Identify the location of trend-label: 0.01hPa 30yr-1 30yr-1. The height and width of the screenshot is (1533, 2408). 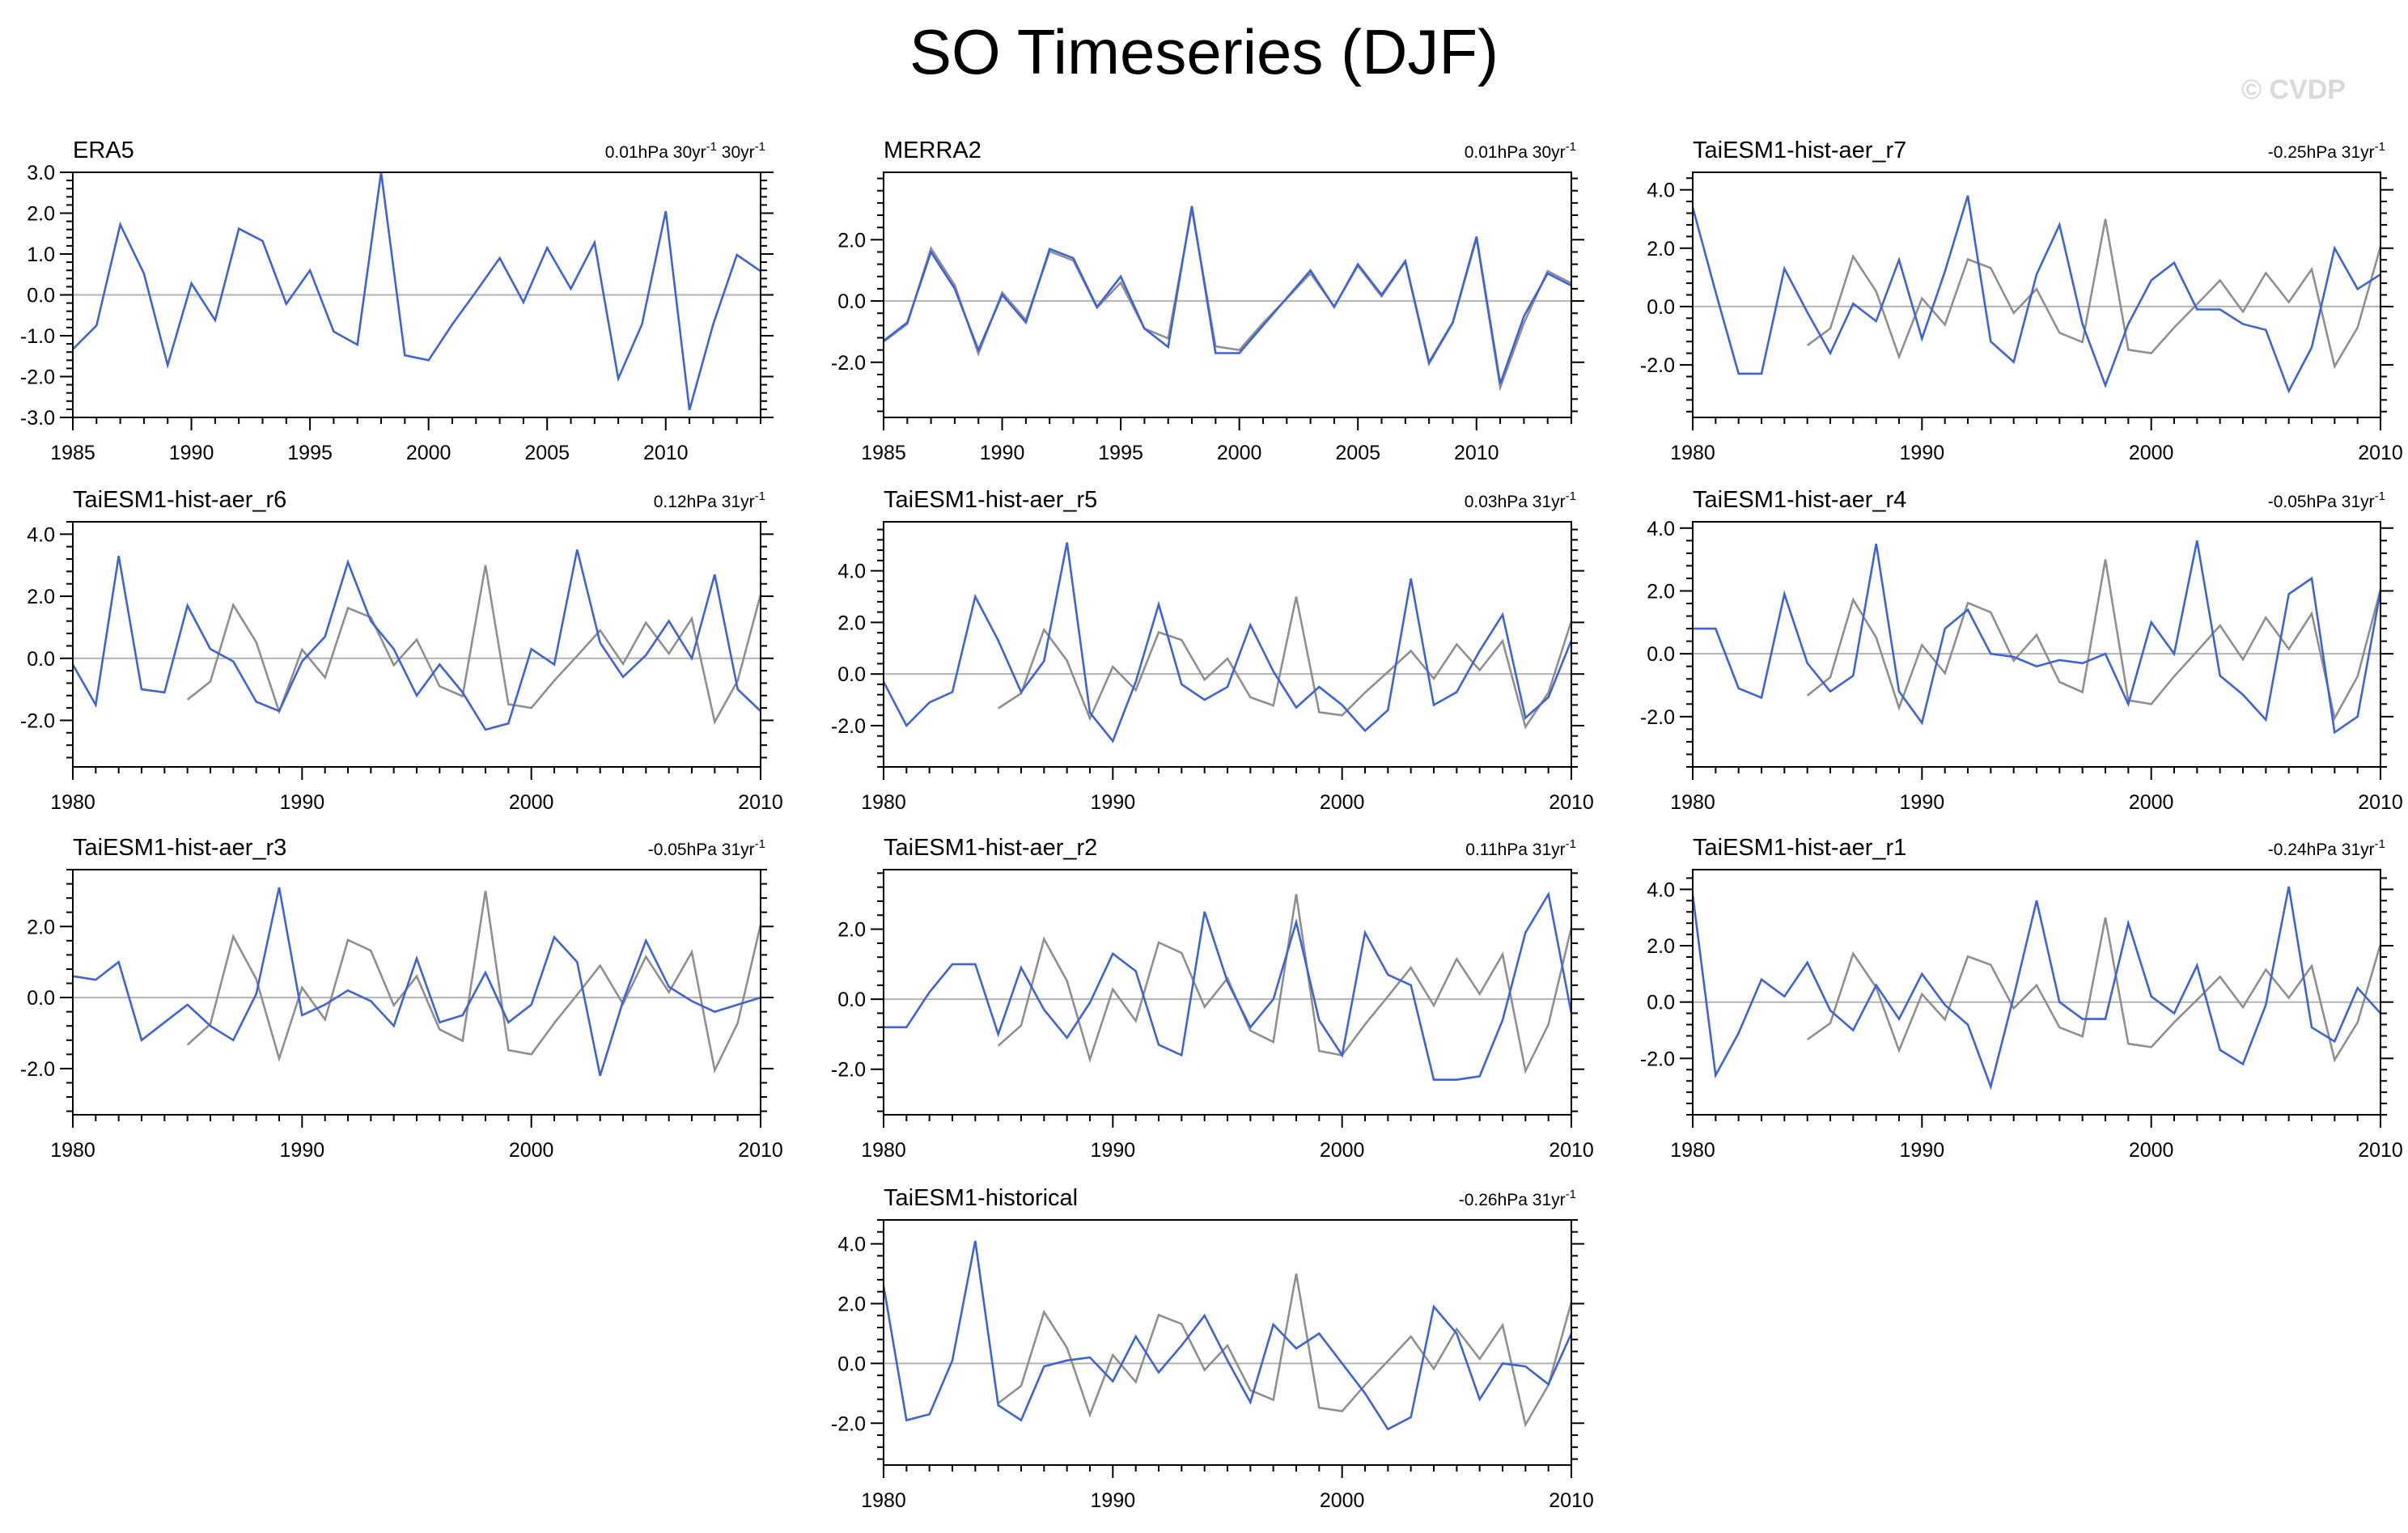
(685, 151).